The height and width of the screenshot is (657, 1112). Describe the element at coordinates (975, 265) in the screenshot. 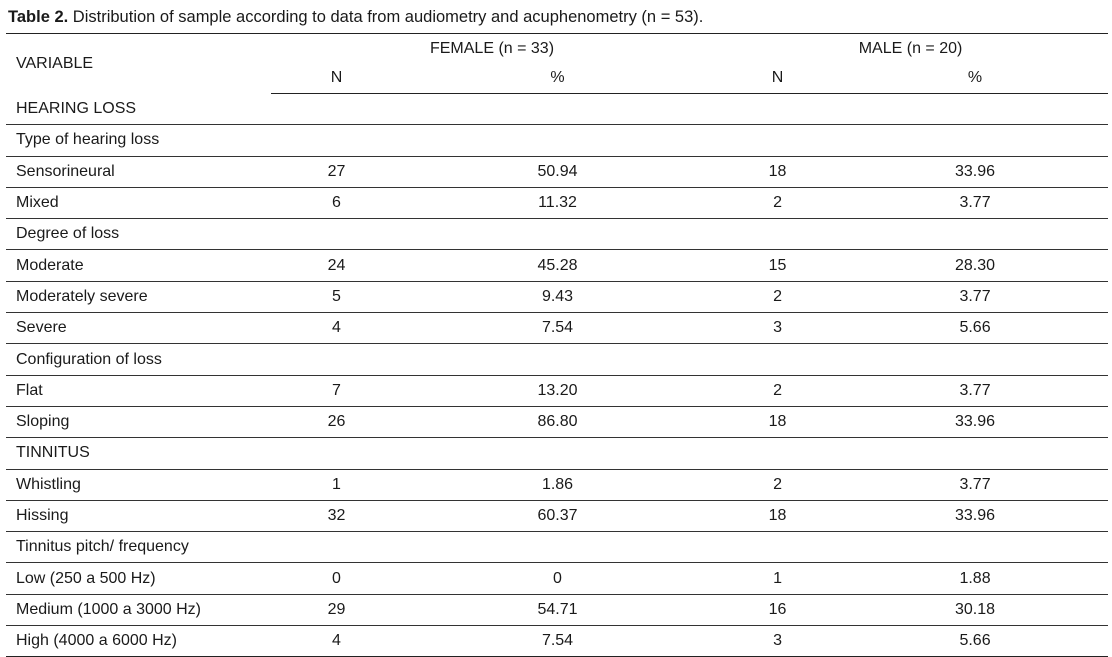

I see `male-pct-cell: 28.30` at that location.